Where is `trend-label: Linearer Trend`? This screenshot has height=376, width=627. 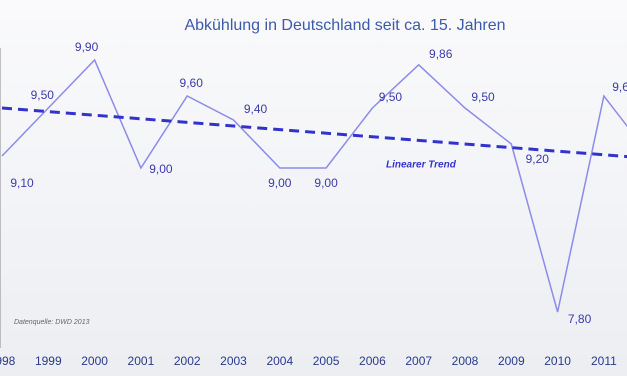
trend-label: Linearer Trend is located at coordinates (421, 165).